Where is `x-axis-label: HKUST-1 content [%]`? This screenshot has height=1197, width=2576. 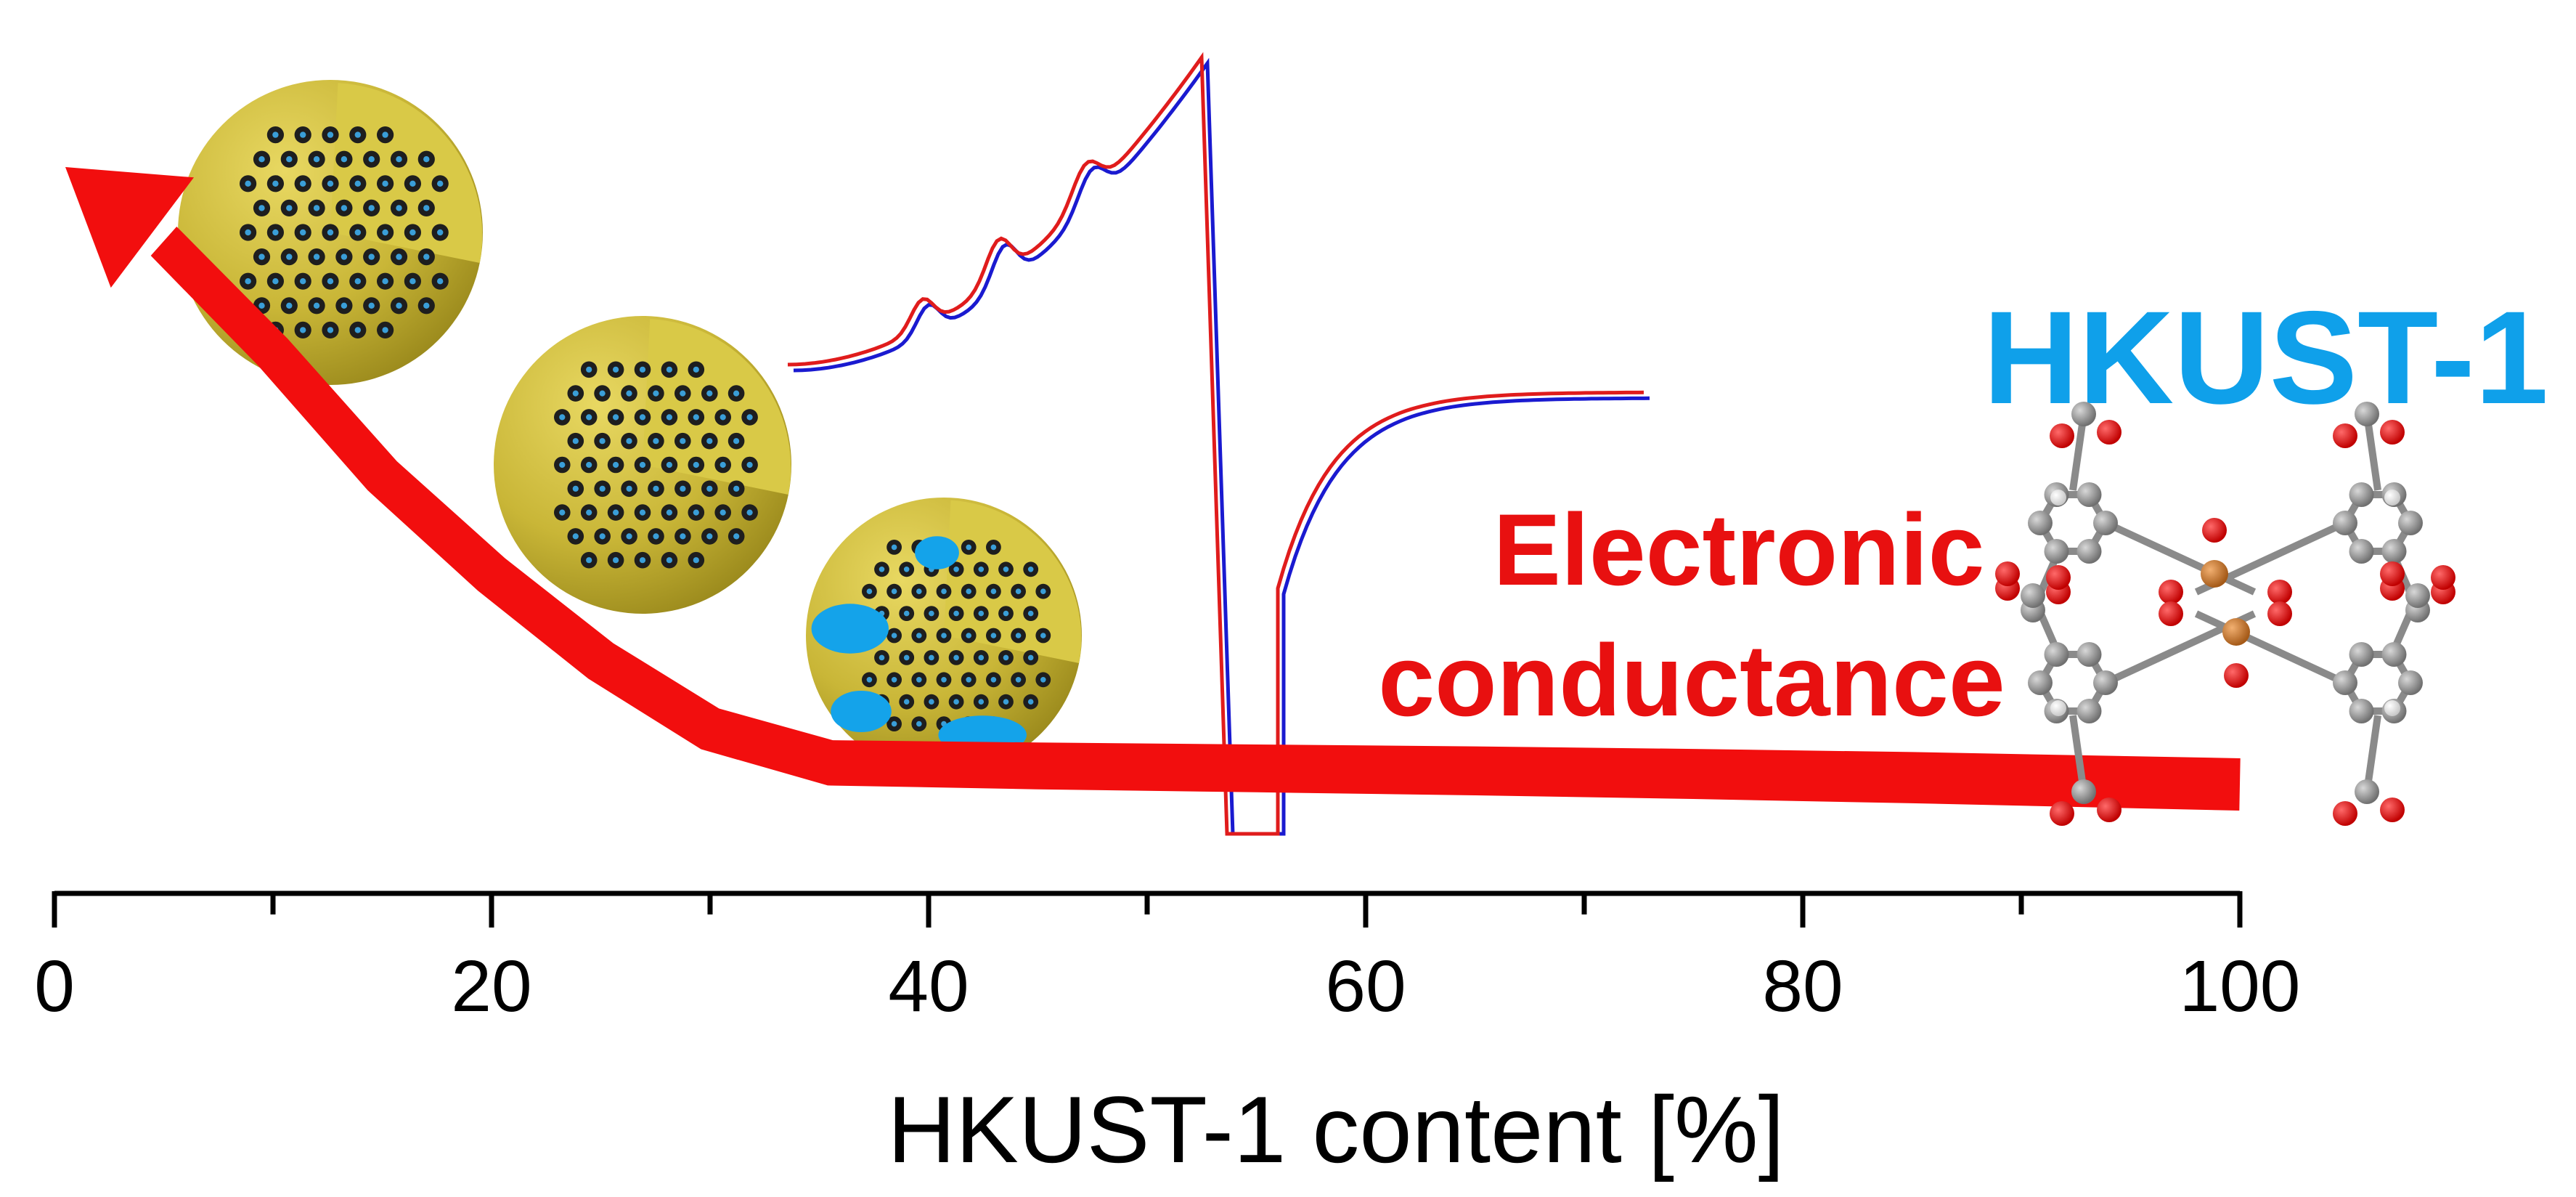 x-axis-label: HKUST-1 content [%] is located at coordinates (1336, 1129).